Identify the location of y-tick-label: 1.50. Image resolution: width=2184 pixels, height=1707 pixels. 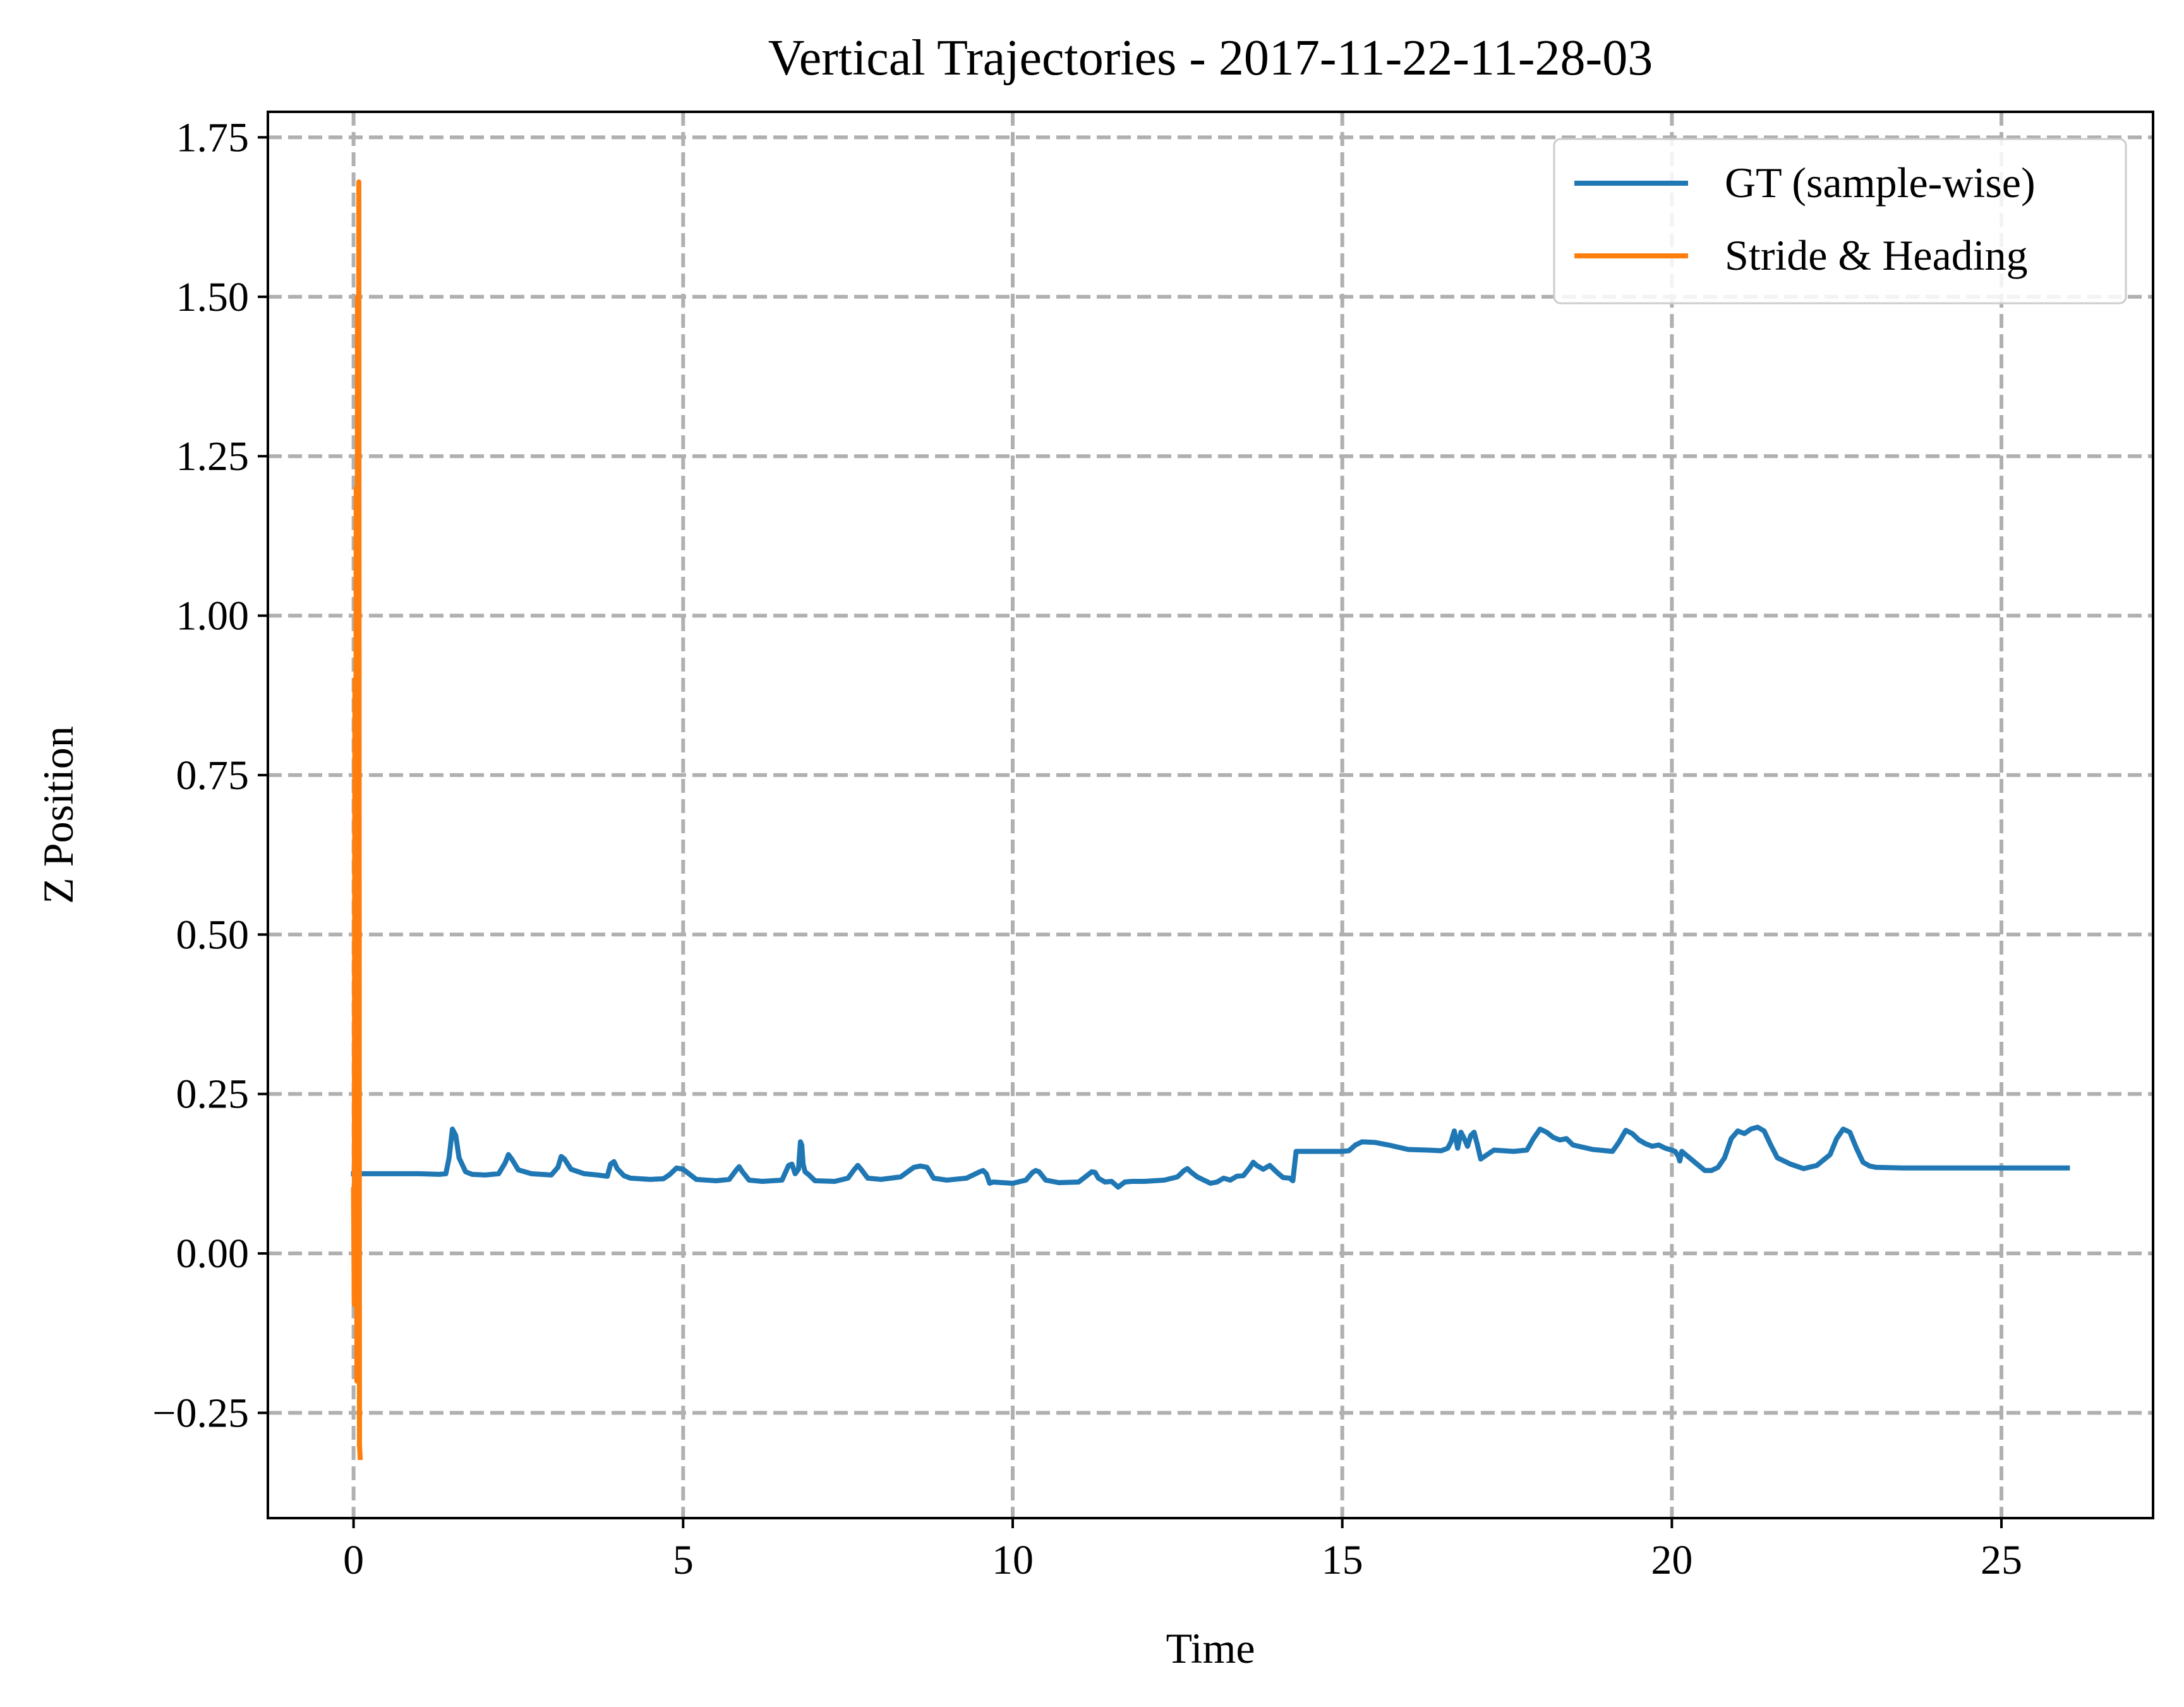
(213, 297).